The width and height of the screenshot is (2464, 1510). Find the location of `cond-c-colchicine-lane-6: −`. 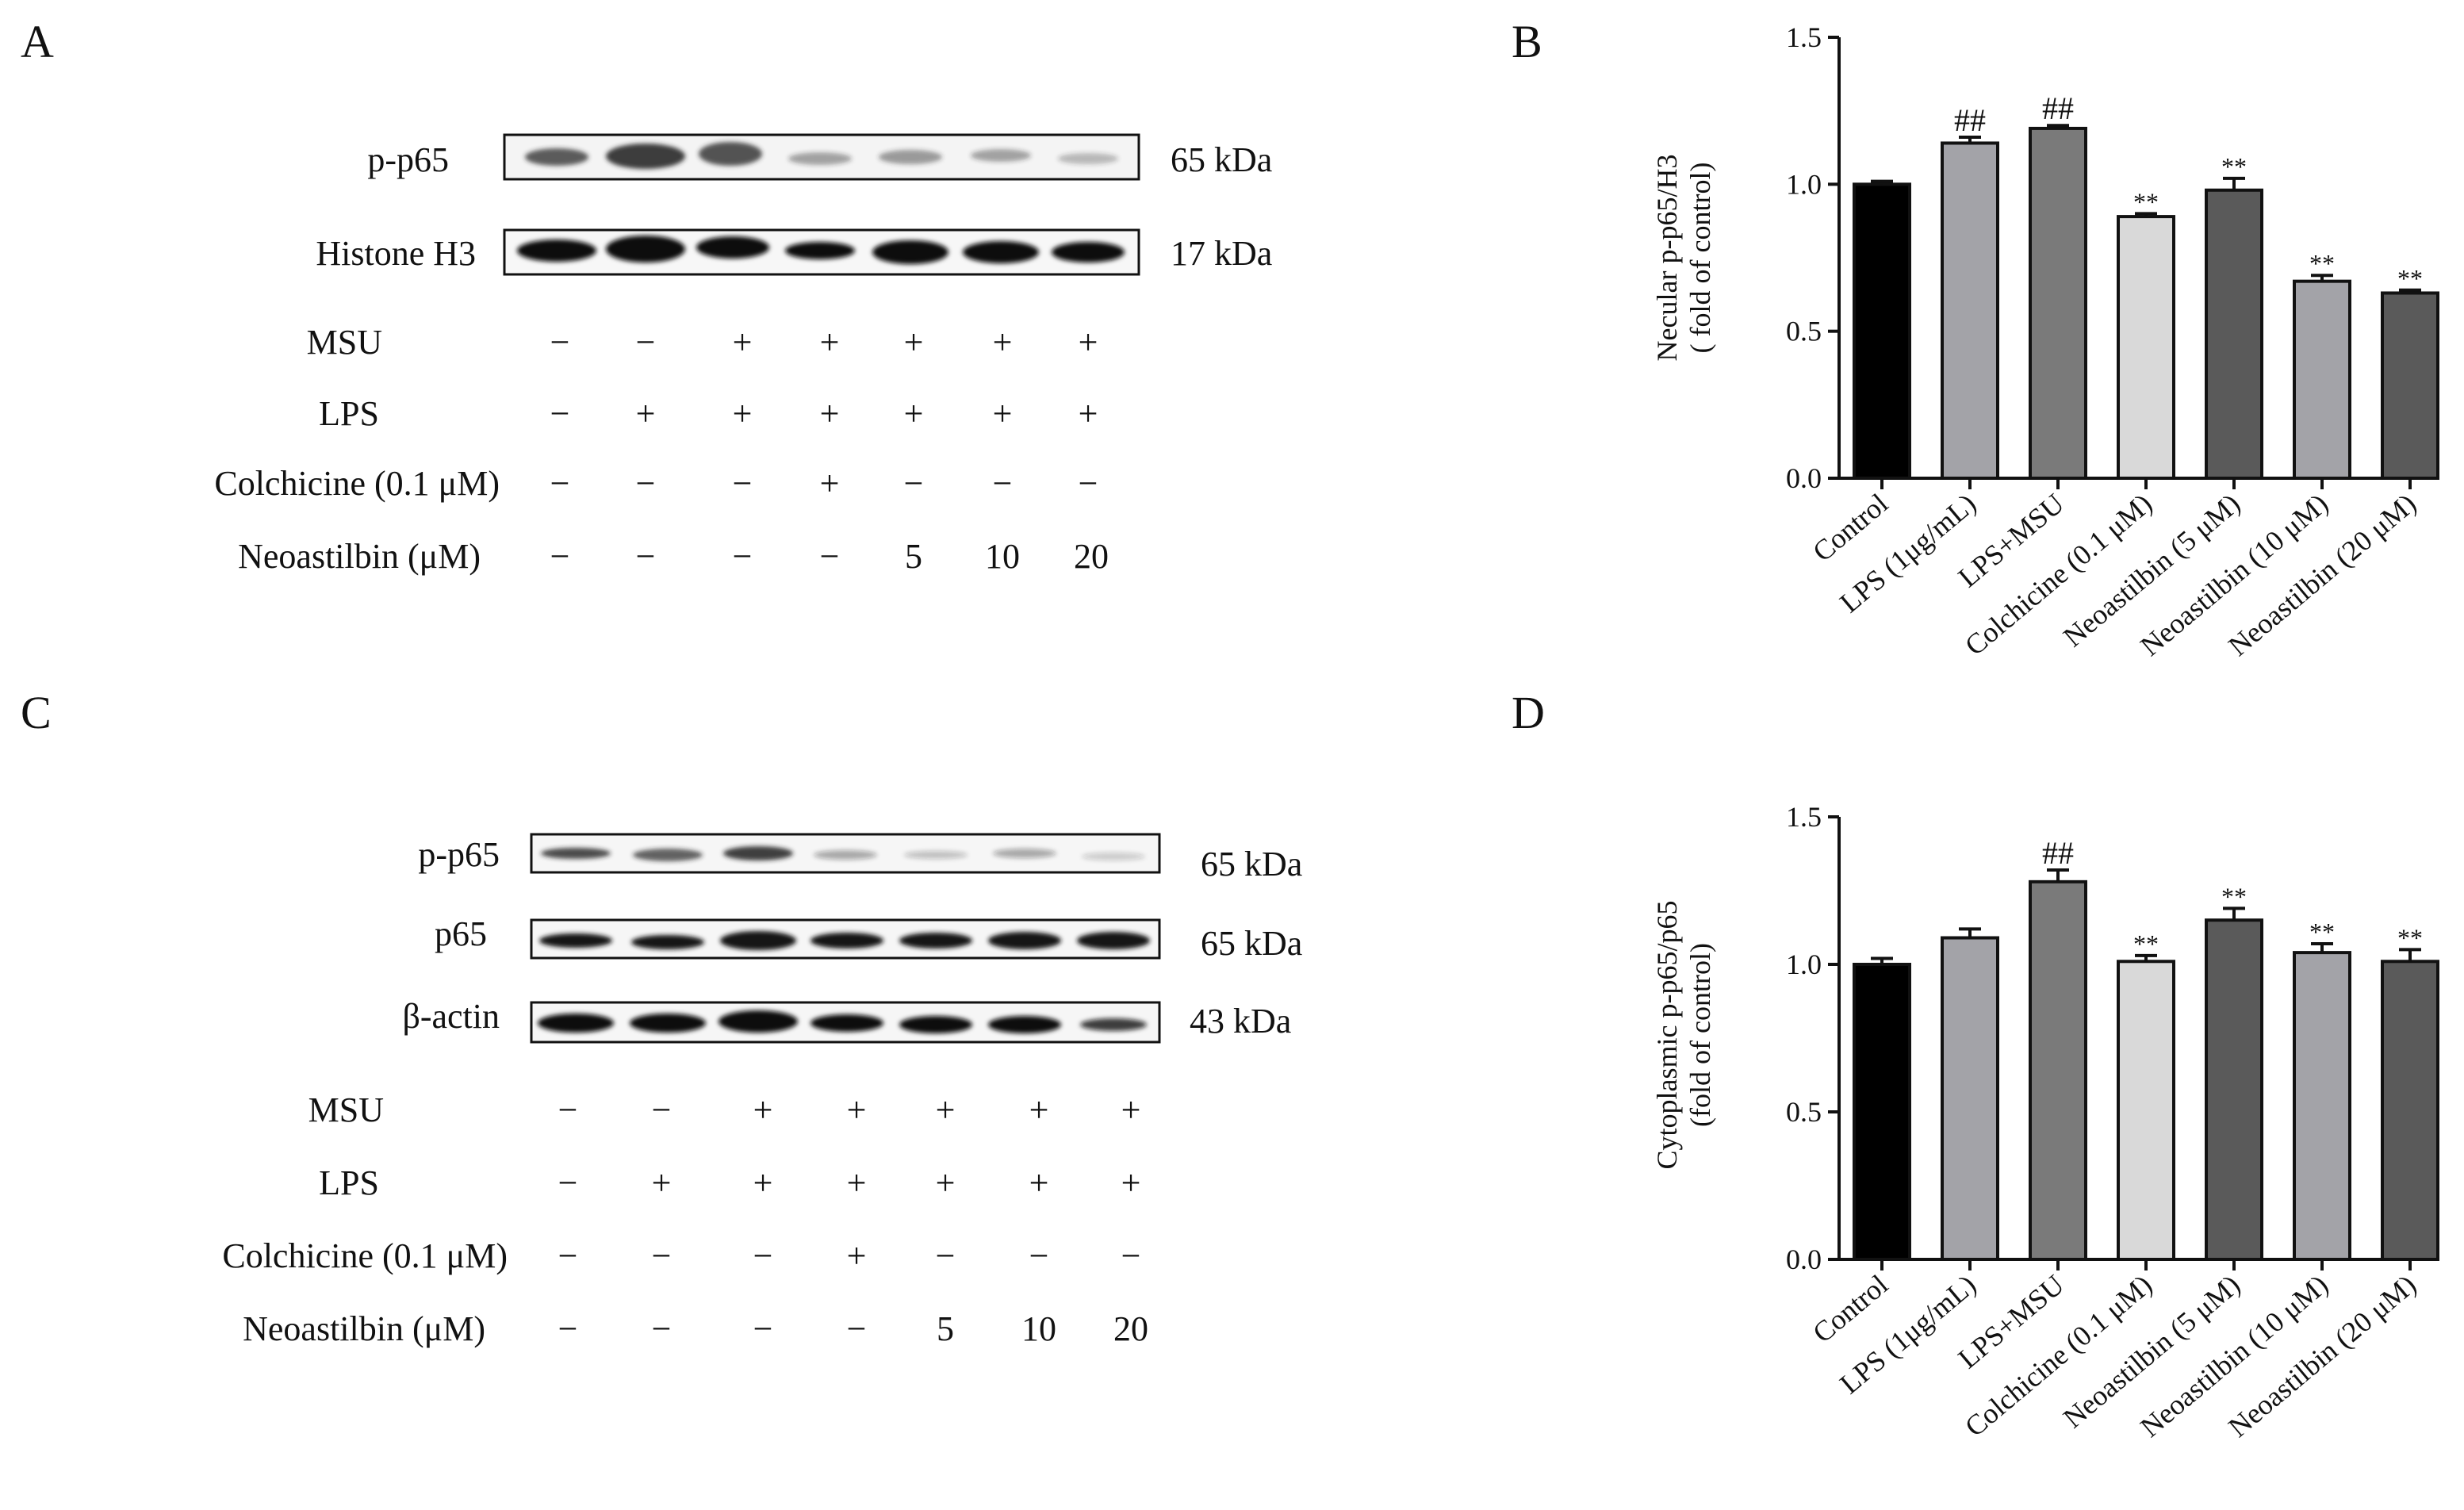

cond-c-colchicine-lane-6: − is located at coordinates (1039, 1255).